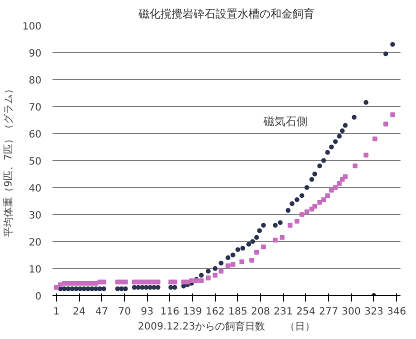  Describe the element at coordinates (124, 312) in the screenshot. I see `x-tick-label: 70` at that location.